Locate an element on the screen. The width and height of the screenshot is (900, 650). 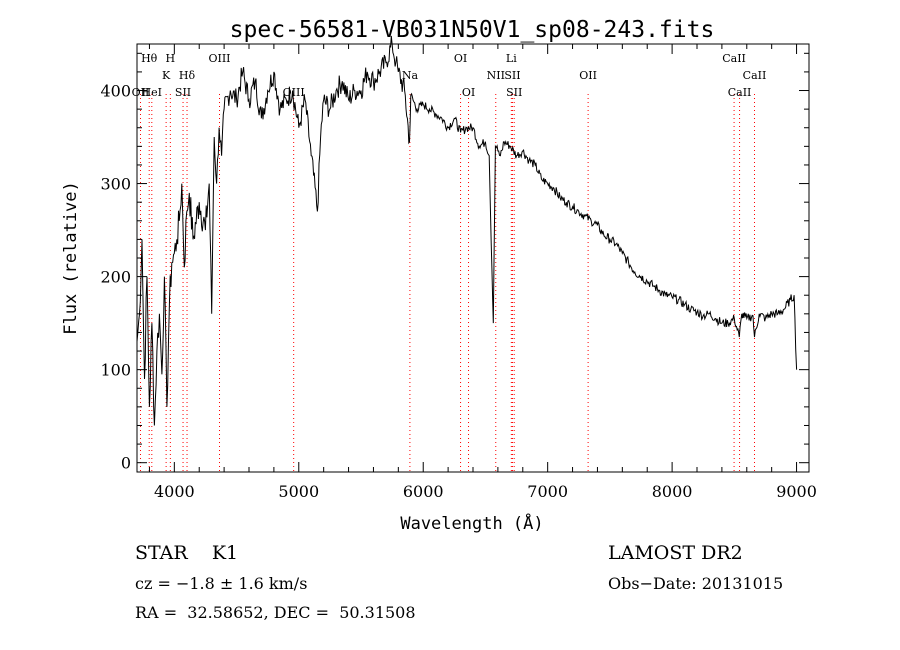
survey-name: LAMOST DR2 is located at coordinates (675, 553).